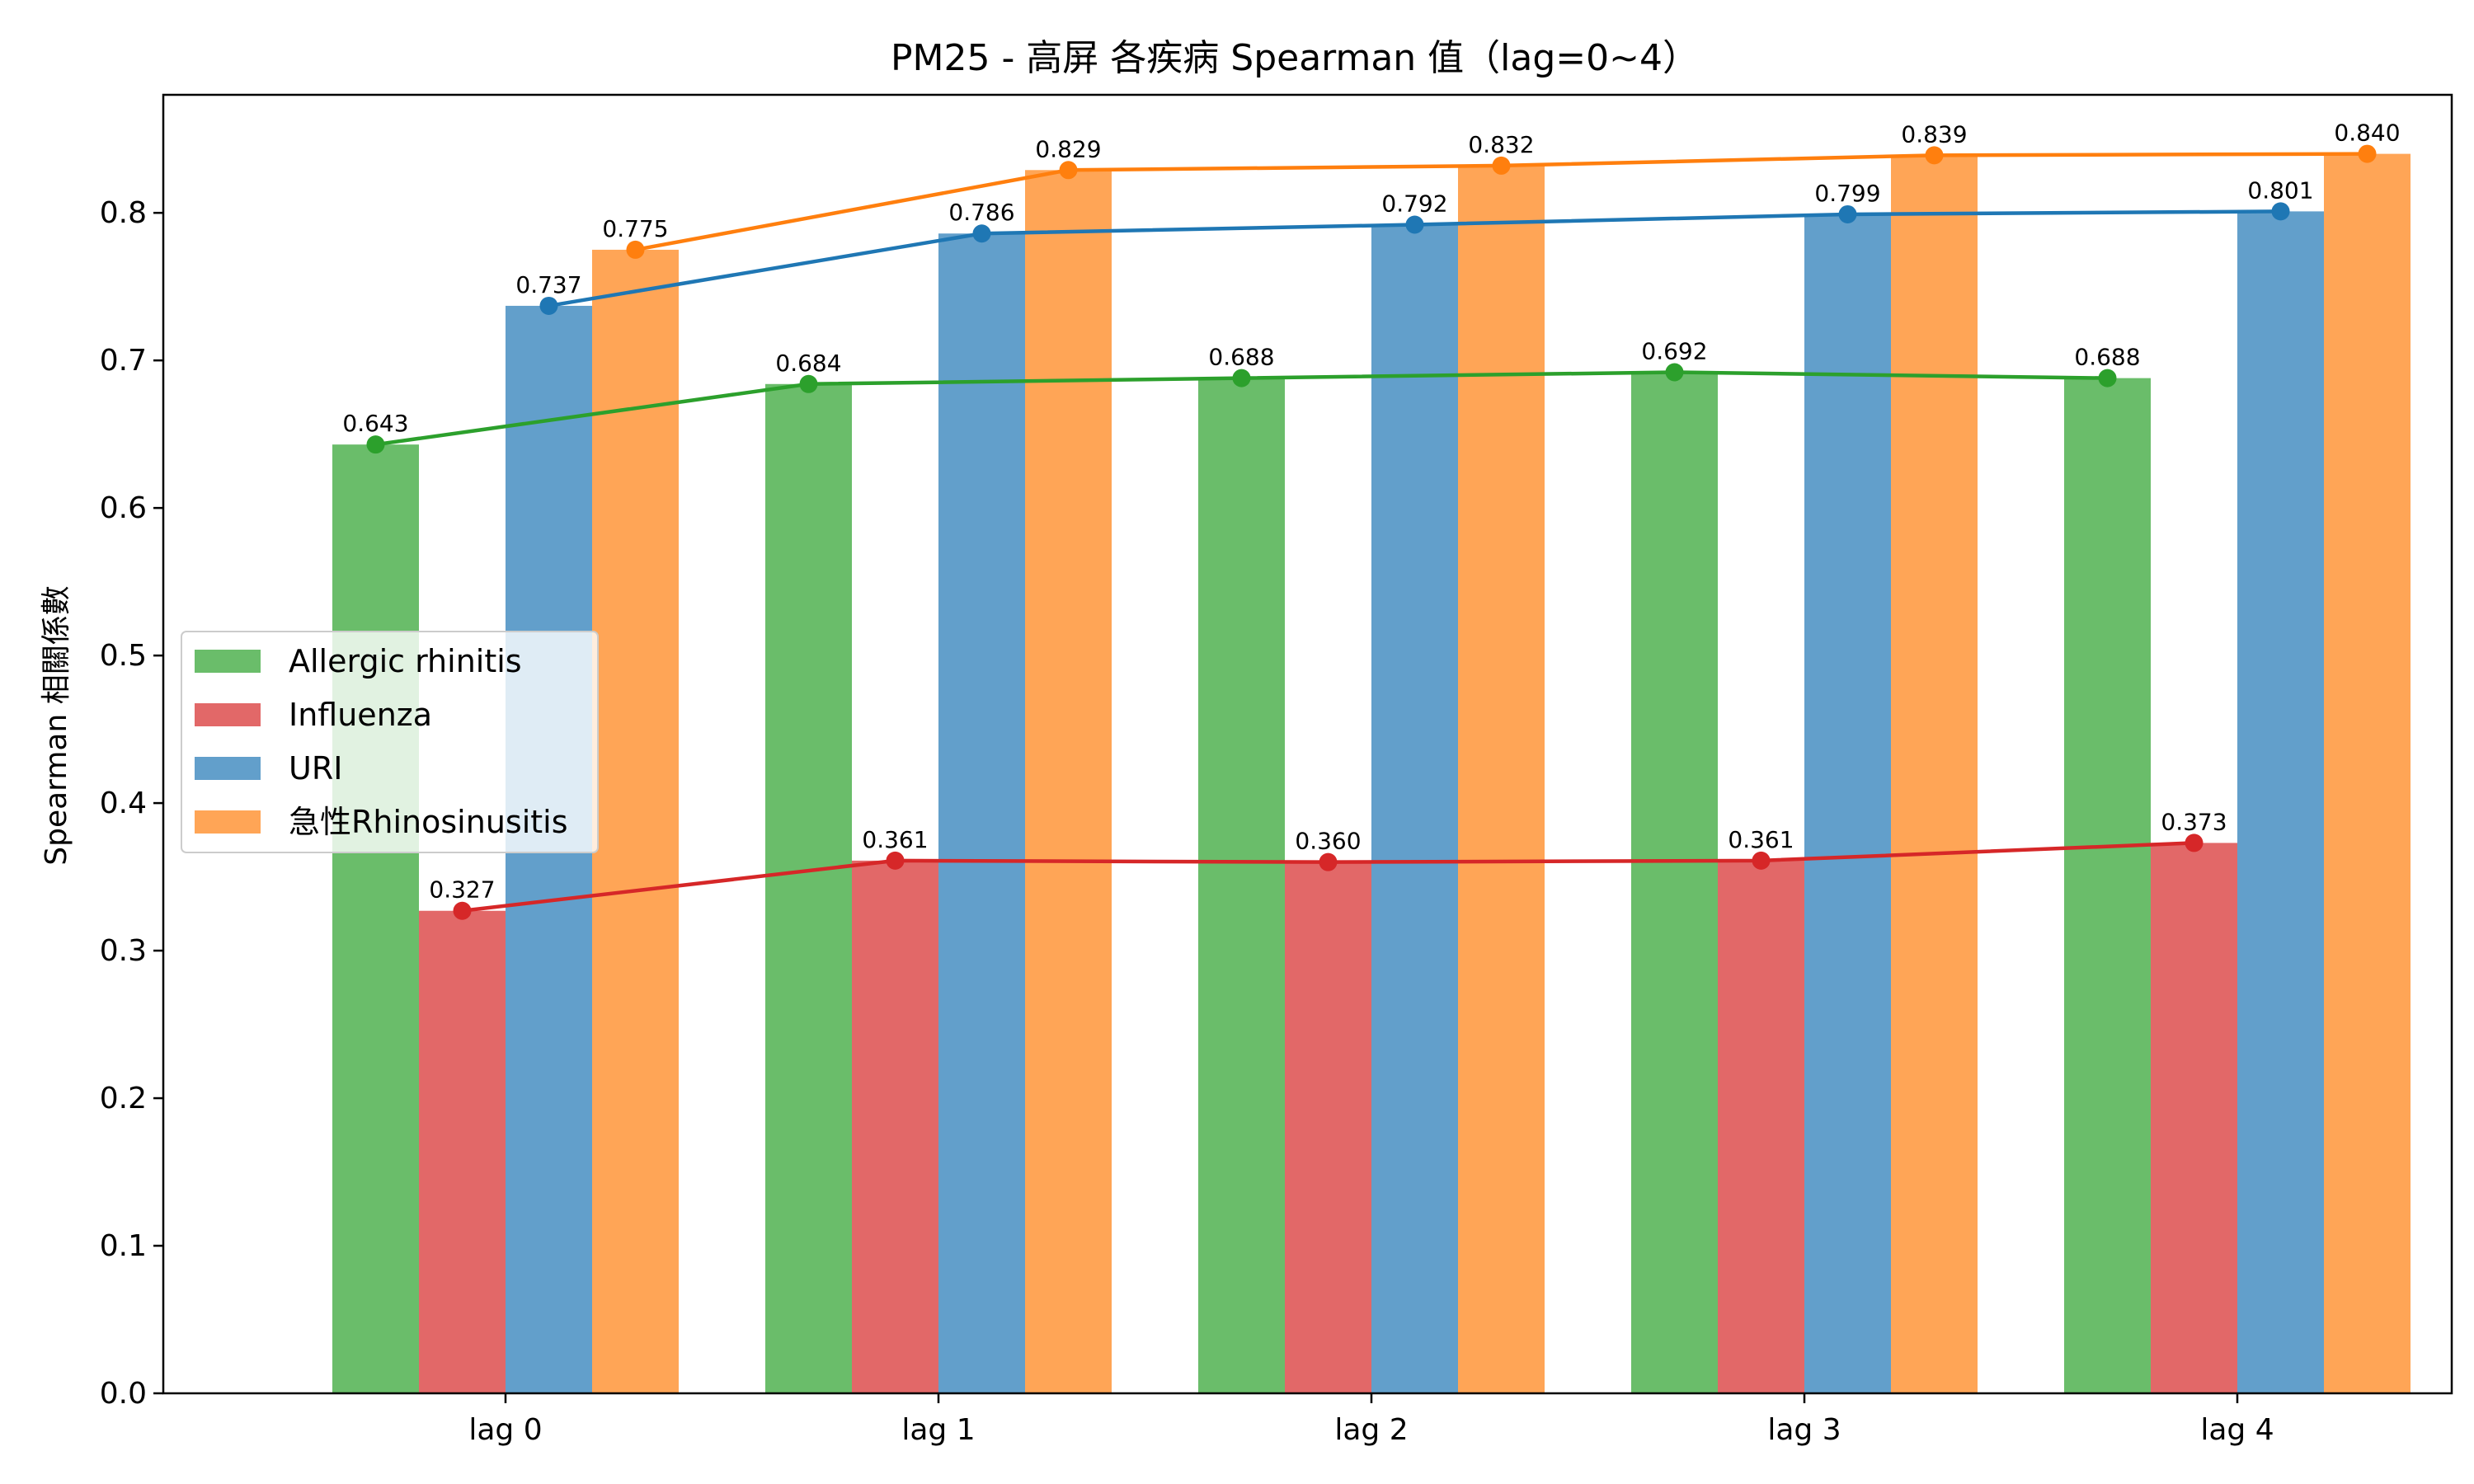 The width and height of the screenshot is (2474, 1484). I want to click on legend-label: URI, so click(315, 768).